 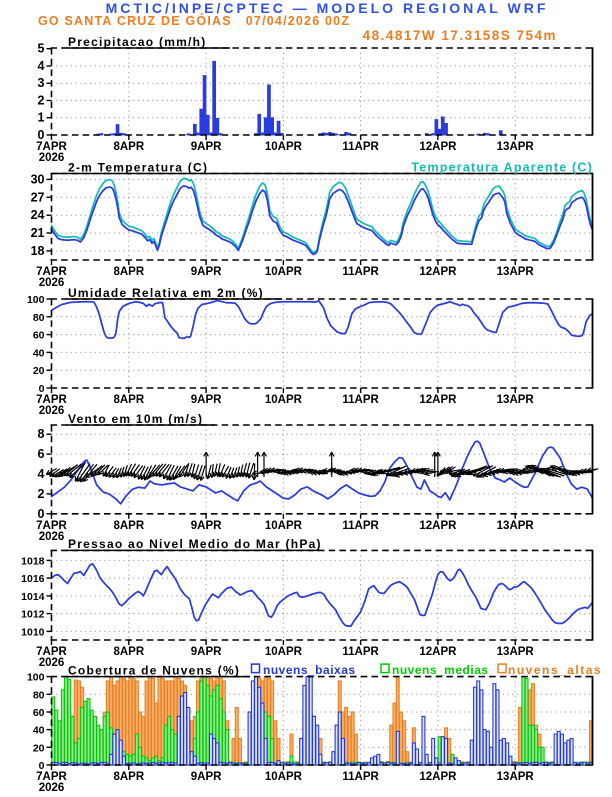 I want to click on svg-text: Vento em 10m (m/s), so click(x=135, y=419).